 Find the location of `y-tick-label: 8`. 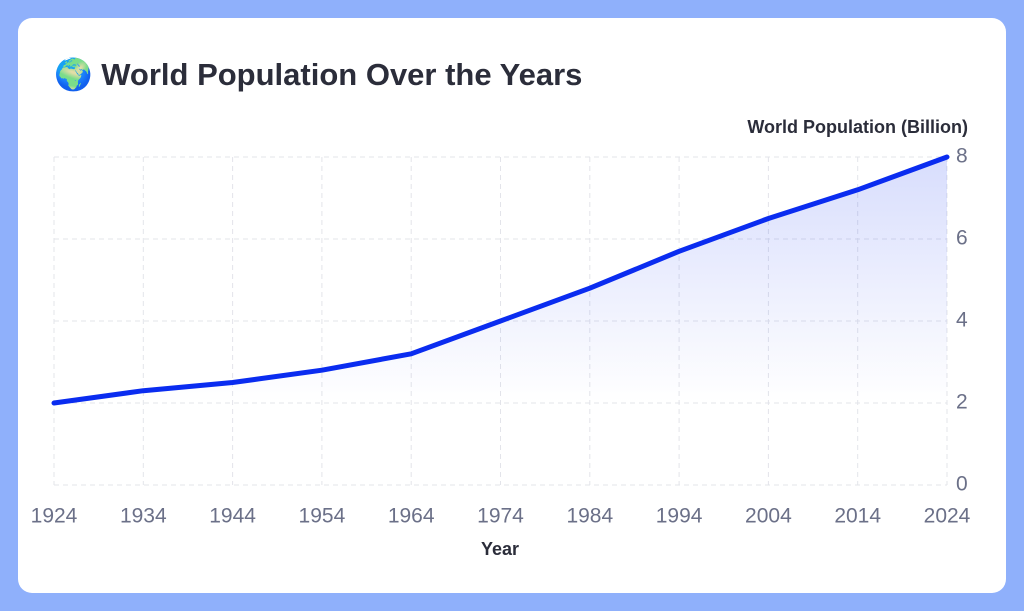

y-tick-label: 8 is located at coordinates (962, 156).